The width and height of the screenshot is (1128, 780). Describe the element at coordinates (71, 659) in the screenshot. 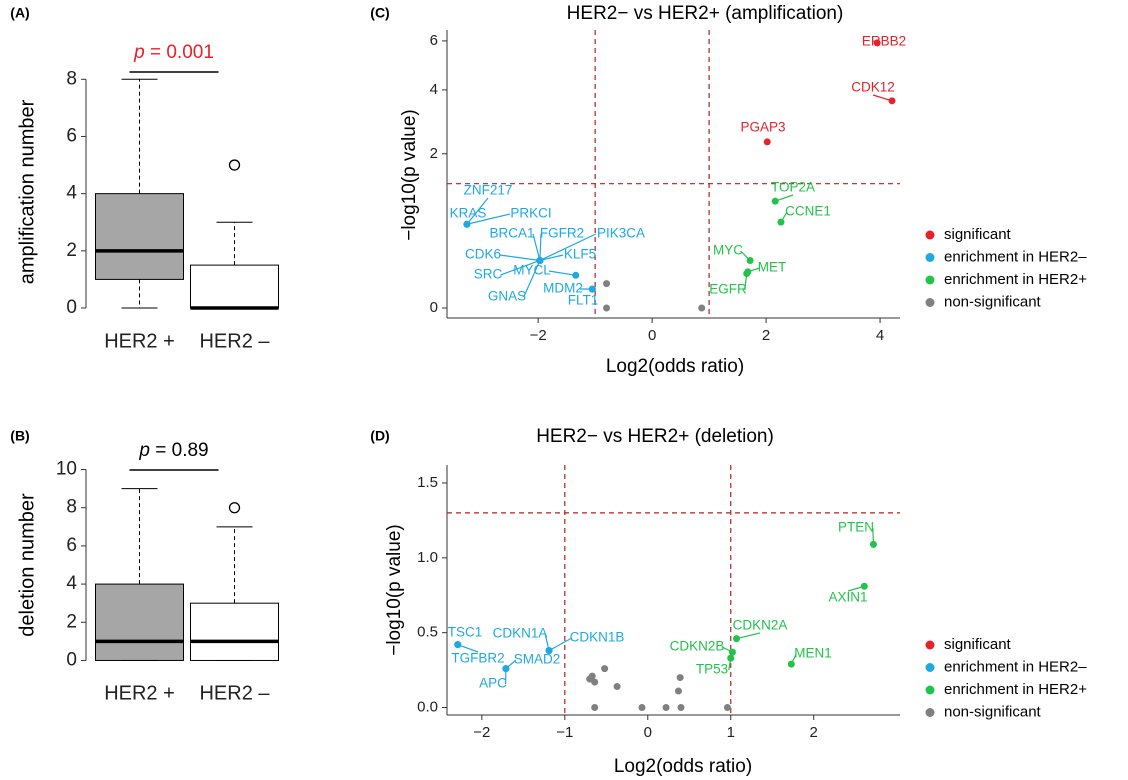

I see `y-tick-label: 0` at that location.